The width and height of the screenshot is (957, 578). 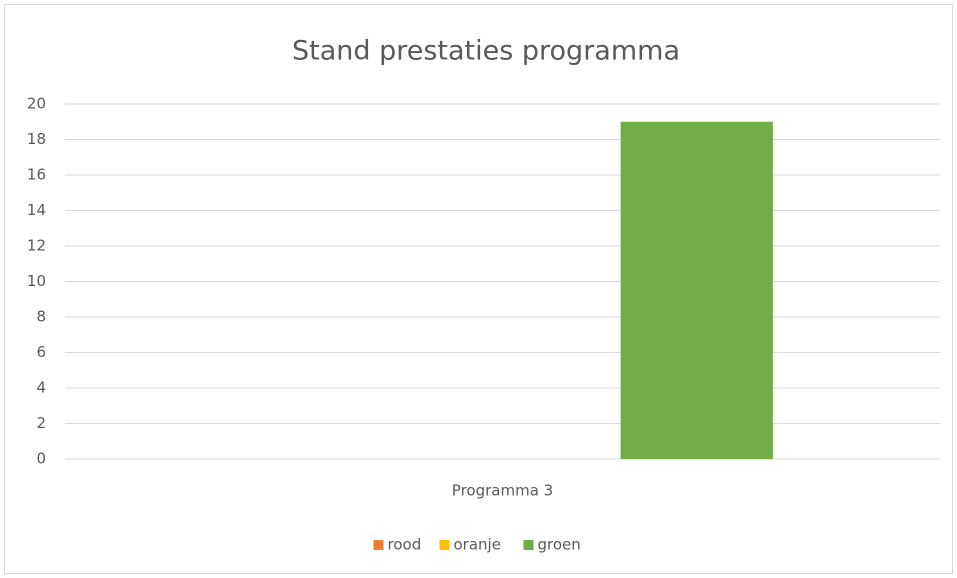 What do you see at coordinates (696, 290) in the screenshot?
I see `bar` at bounding box center [696, 290].